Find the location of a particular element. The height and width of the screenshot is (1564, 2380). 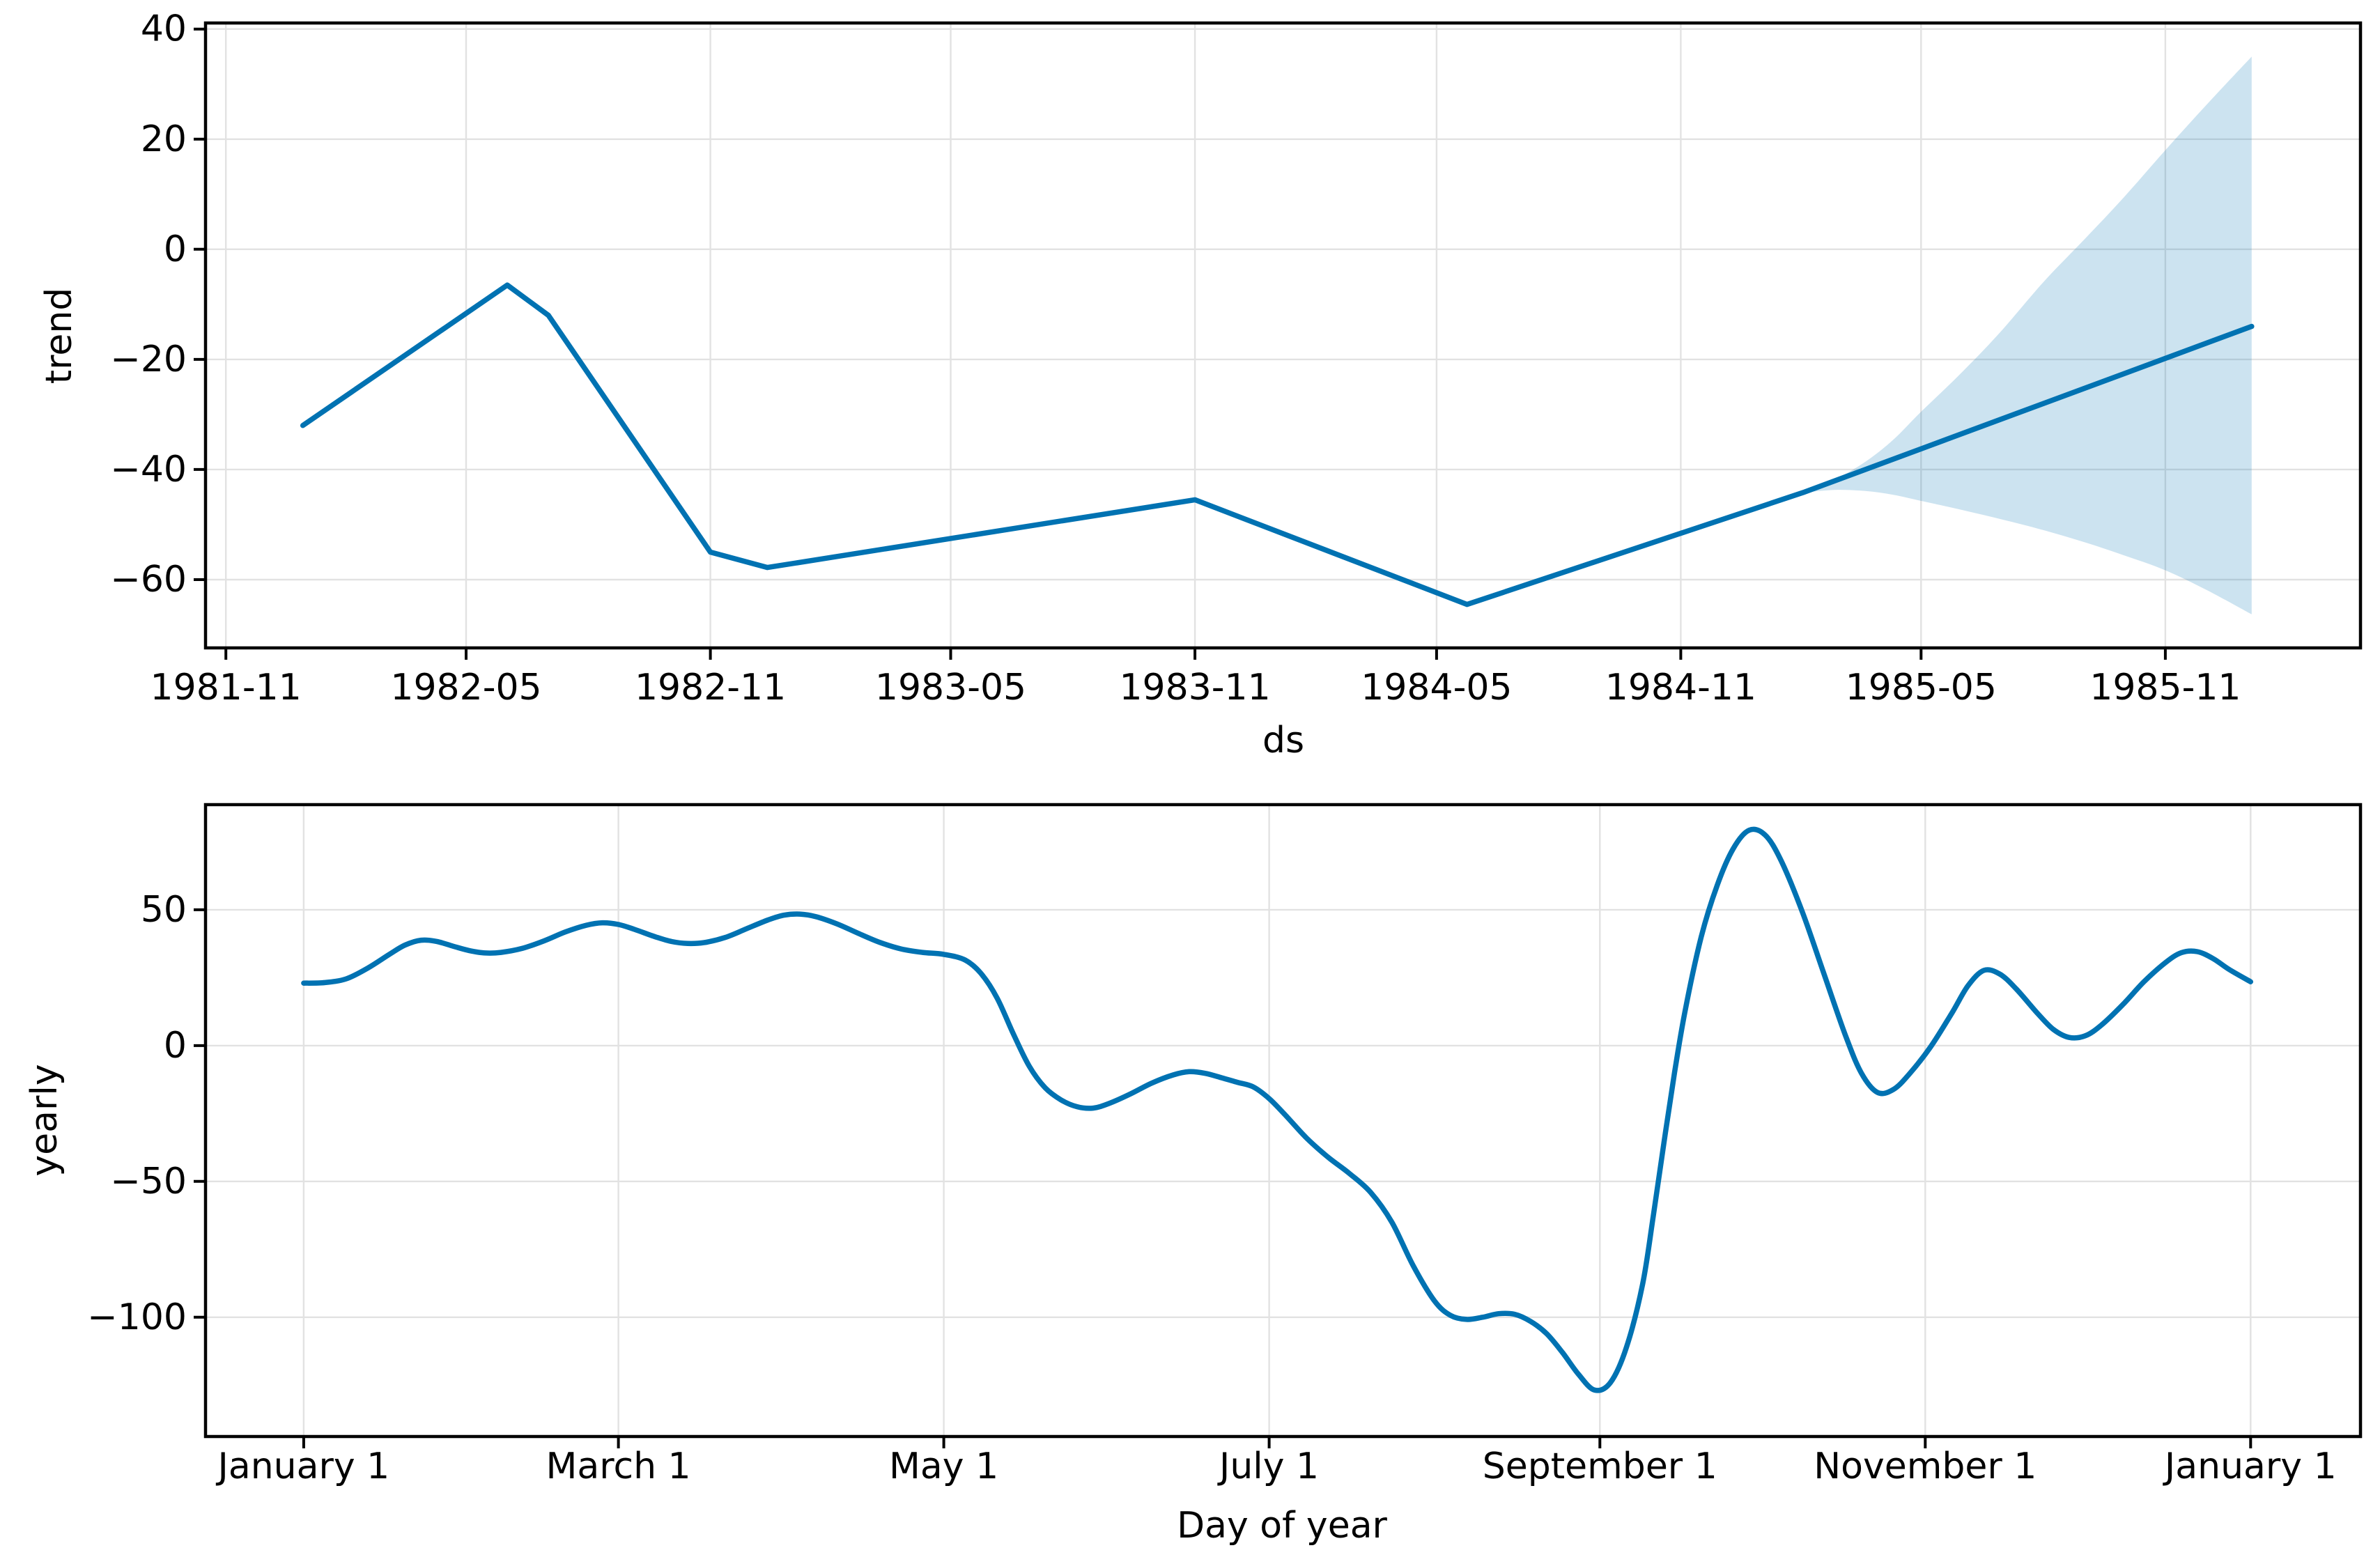

trend-x-axis-label: ds is located at coordinates (1283, 740).